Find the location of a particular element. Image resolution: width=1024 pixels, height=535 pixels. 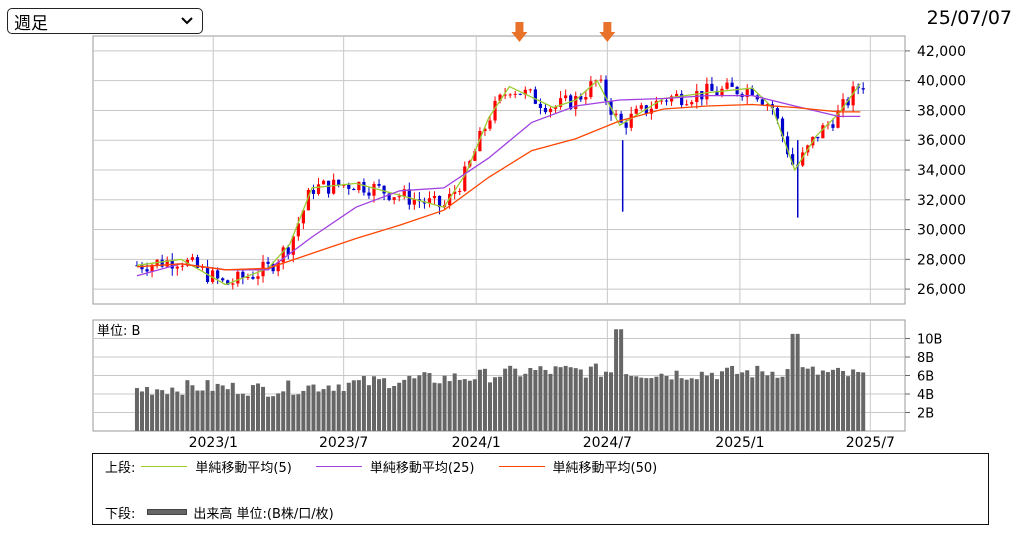

legend-sma50: 単純移動平均(50) is located at coordinates (576, 466).